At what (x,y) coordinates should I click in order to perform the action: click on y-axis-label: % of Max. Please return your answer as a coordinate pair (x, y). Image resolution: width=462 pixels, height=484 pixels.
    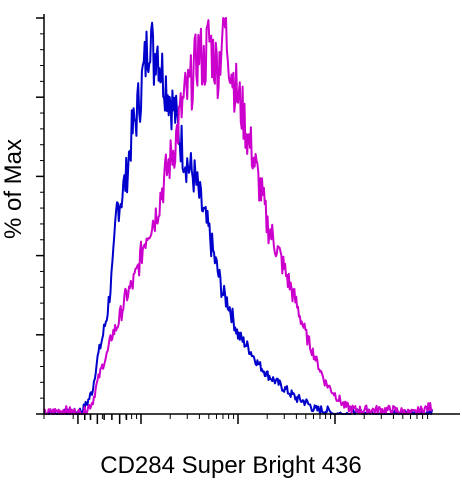
    Looking at the image, I should click on (13, 189).